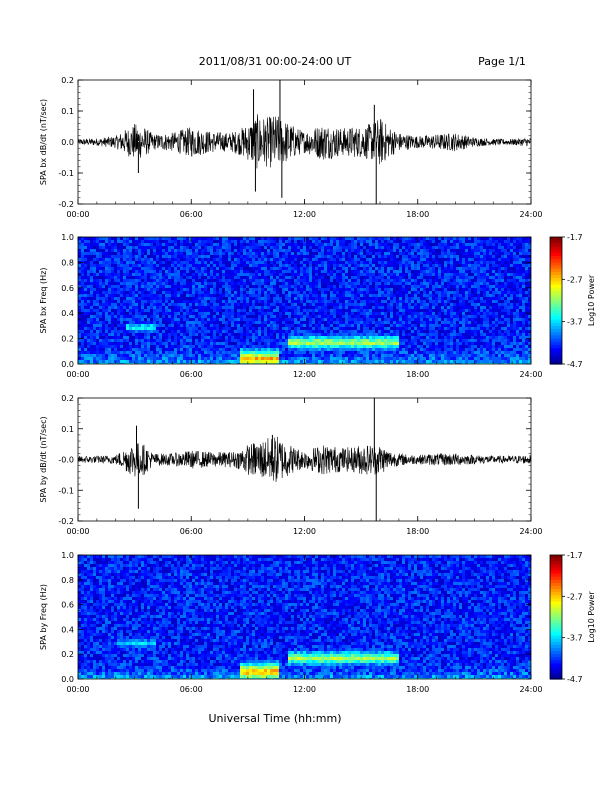  I want to click on page-number: Page 1/1, so click(502, 61).